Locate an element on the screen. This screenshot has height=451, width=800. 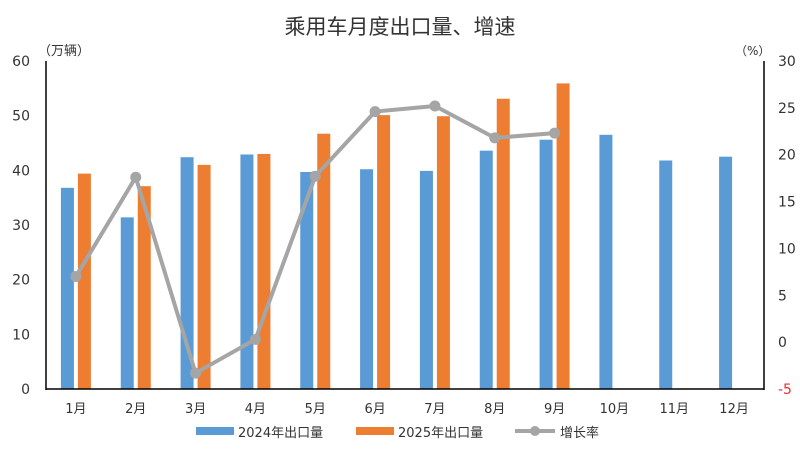
x-tick-label: 12月 is located at coordinates (734, 409).